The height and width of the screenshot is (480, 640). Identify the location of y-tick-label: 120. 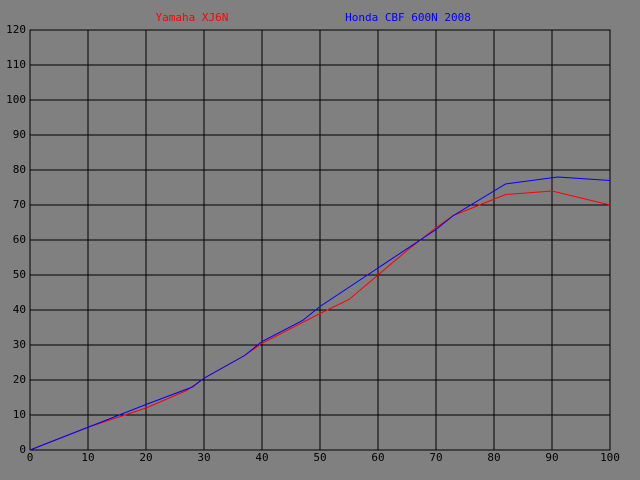
(16, 29).